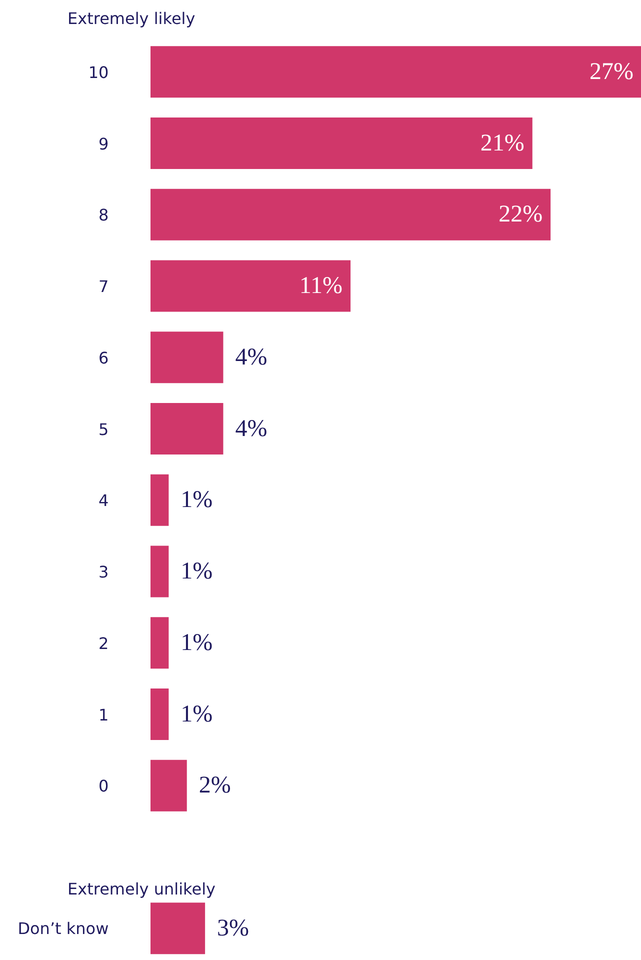 This screenshot has height=960, width=641. What do you see at coordinates (103, 429) in the screenshot?
I see `y-tick-label: 5` at bounding box center [103, 429].